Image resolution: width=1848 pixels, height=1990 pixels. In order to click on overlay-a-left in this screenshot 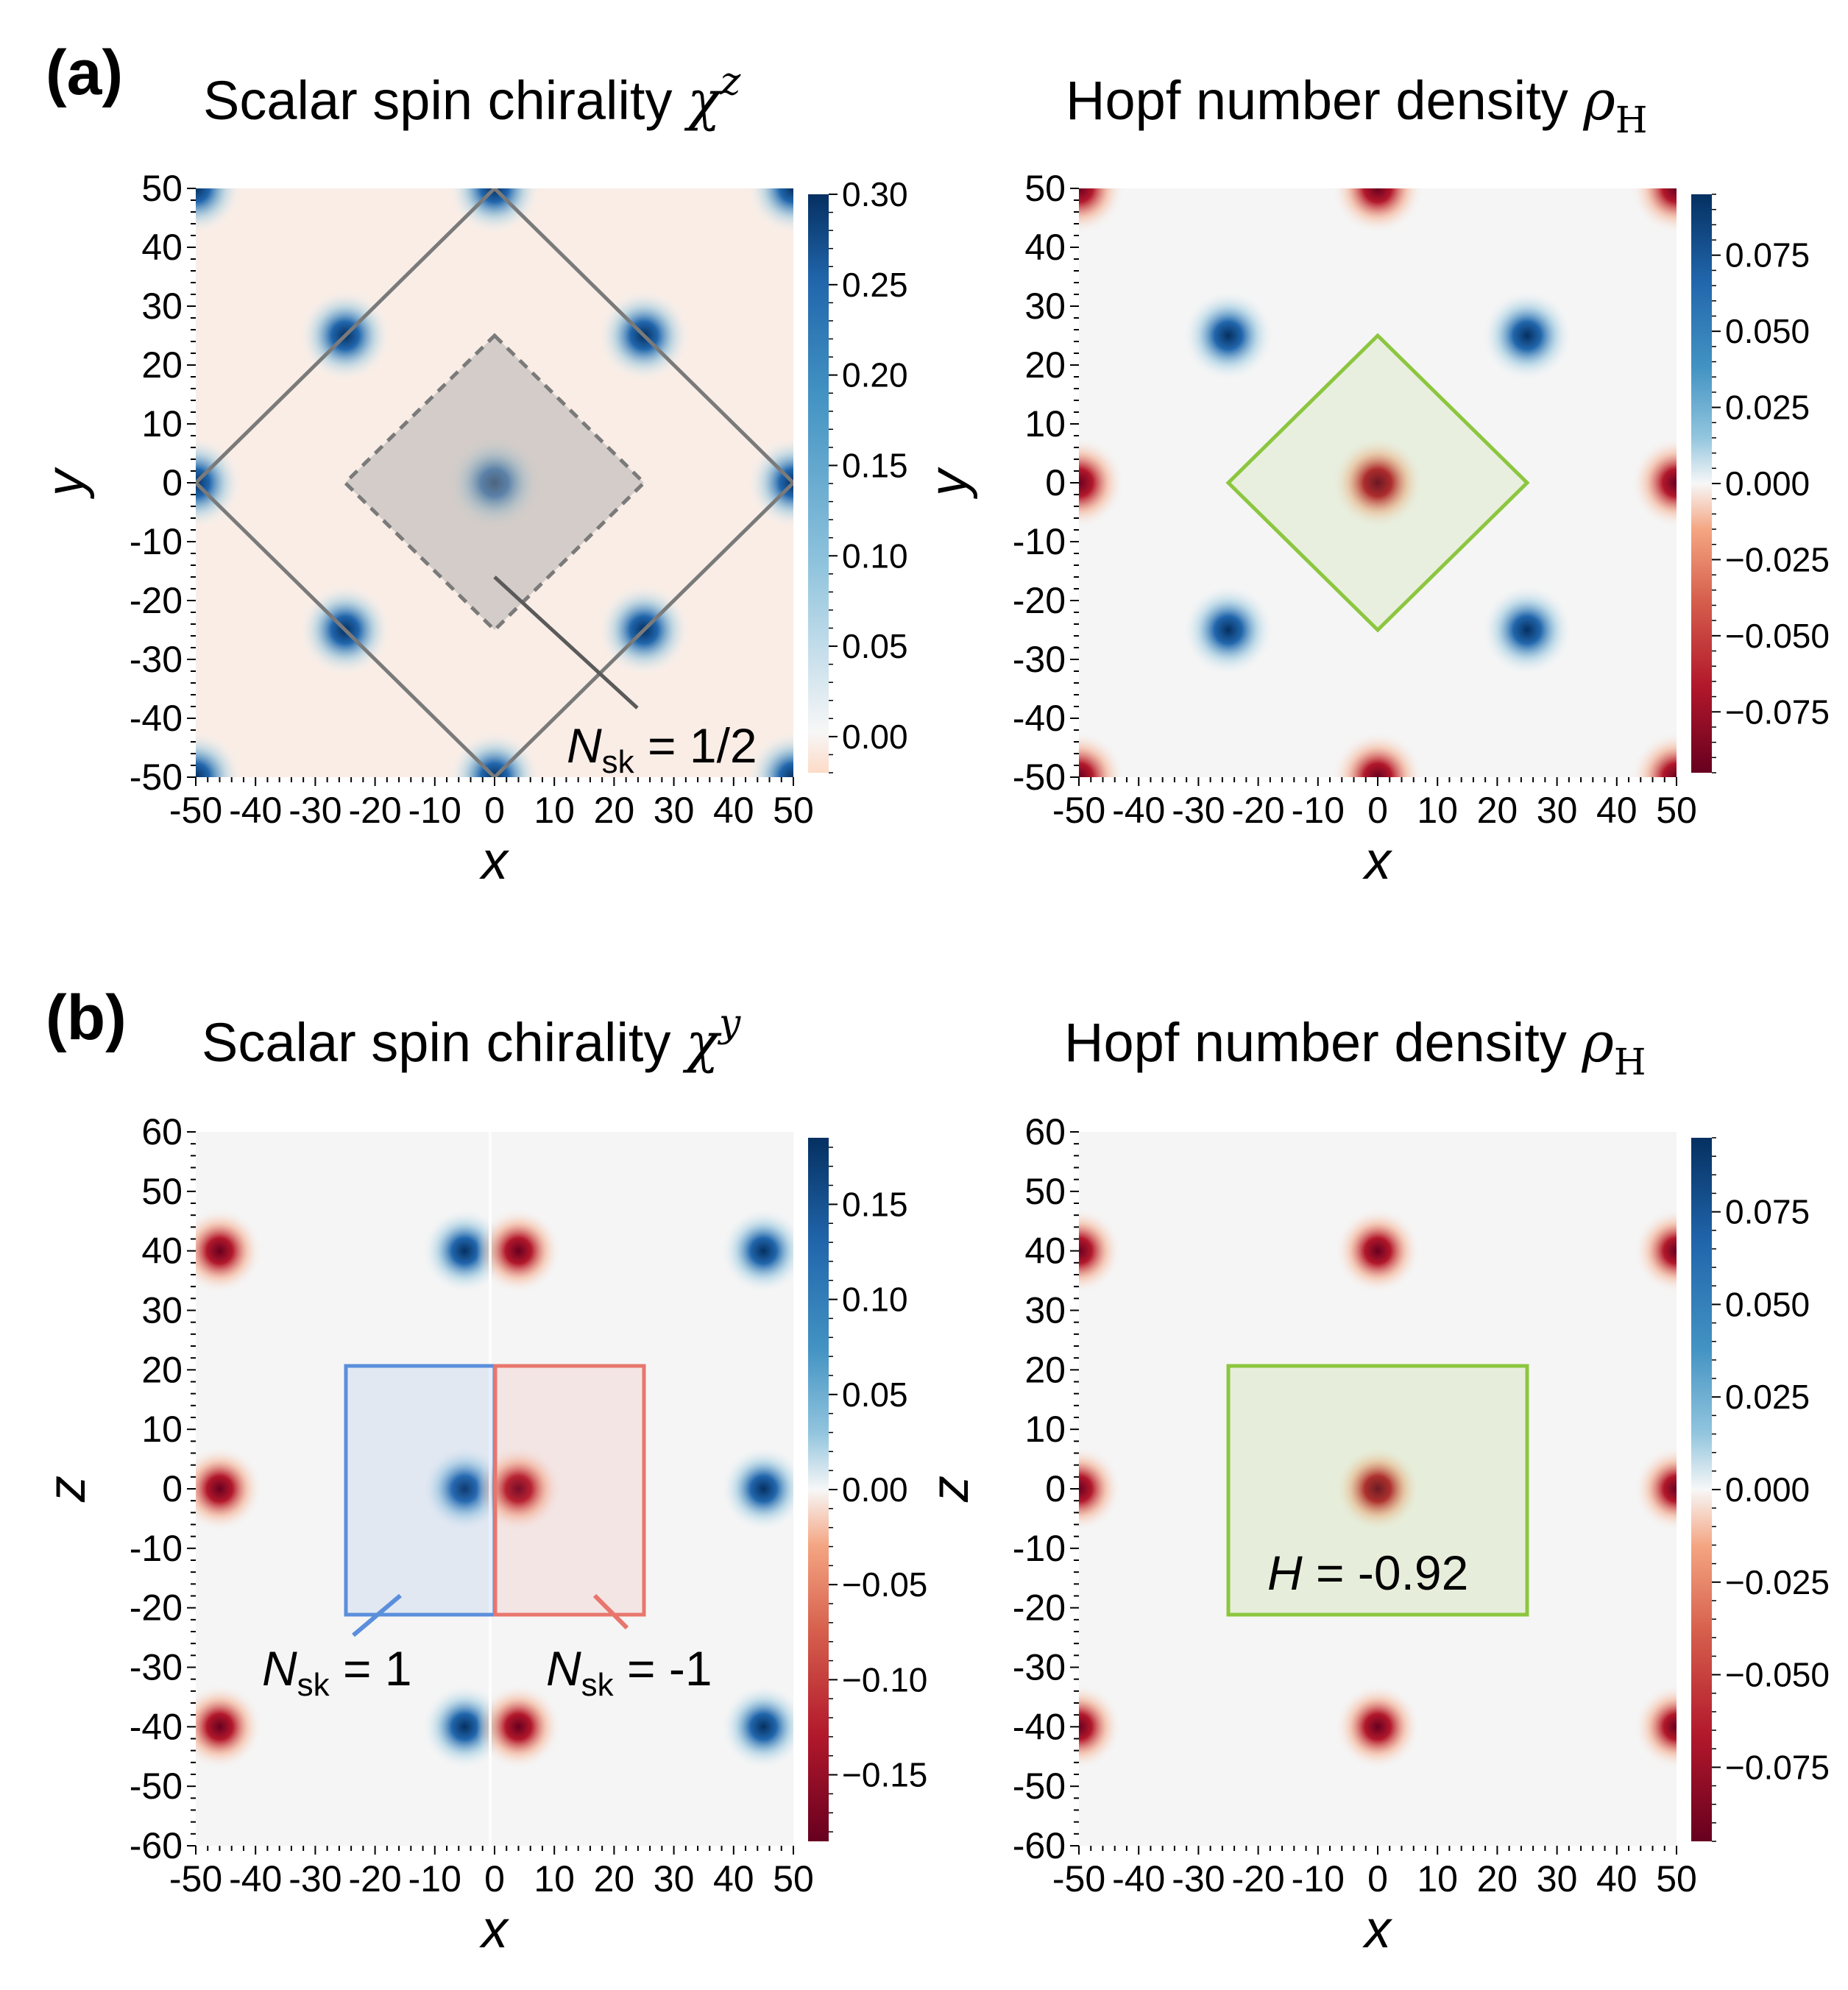, I will do `click(494, 482)`.